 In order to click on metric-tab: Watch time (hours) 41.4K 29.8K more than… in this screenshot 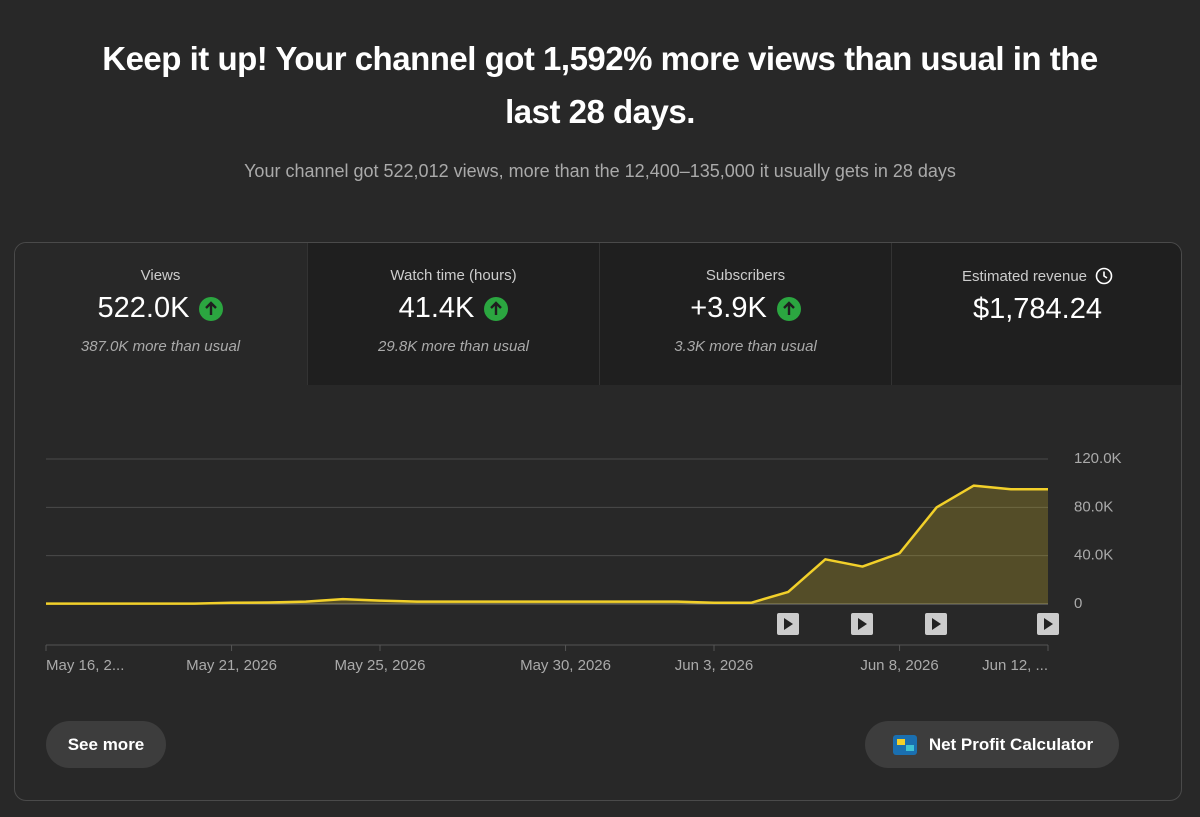, I will do `click(453, 314)`.